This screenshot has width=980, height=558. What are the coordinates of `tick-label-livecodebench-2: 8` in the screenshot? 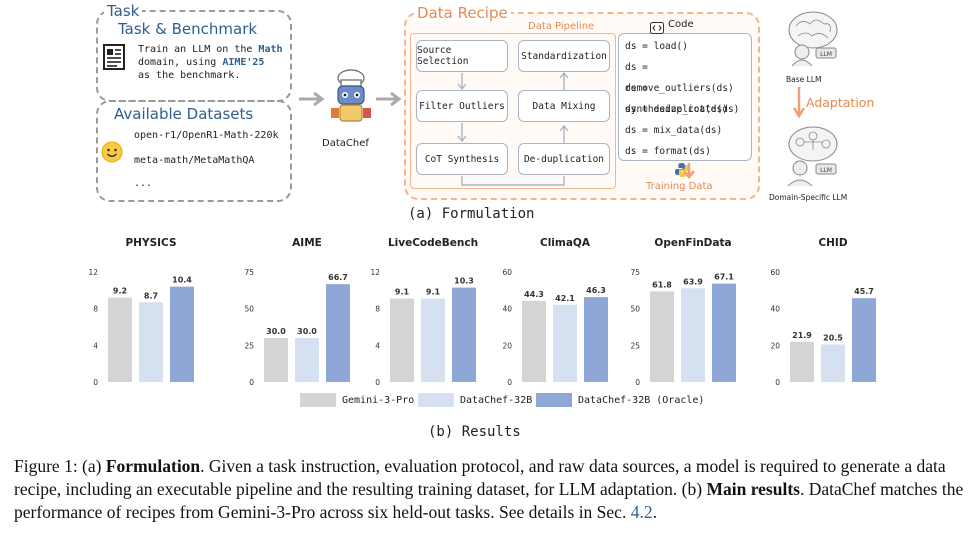 It's located at (377, 309).